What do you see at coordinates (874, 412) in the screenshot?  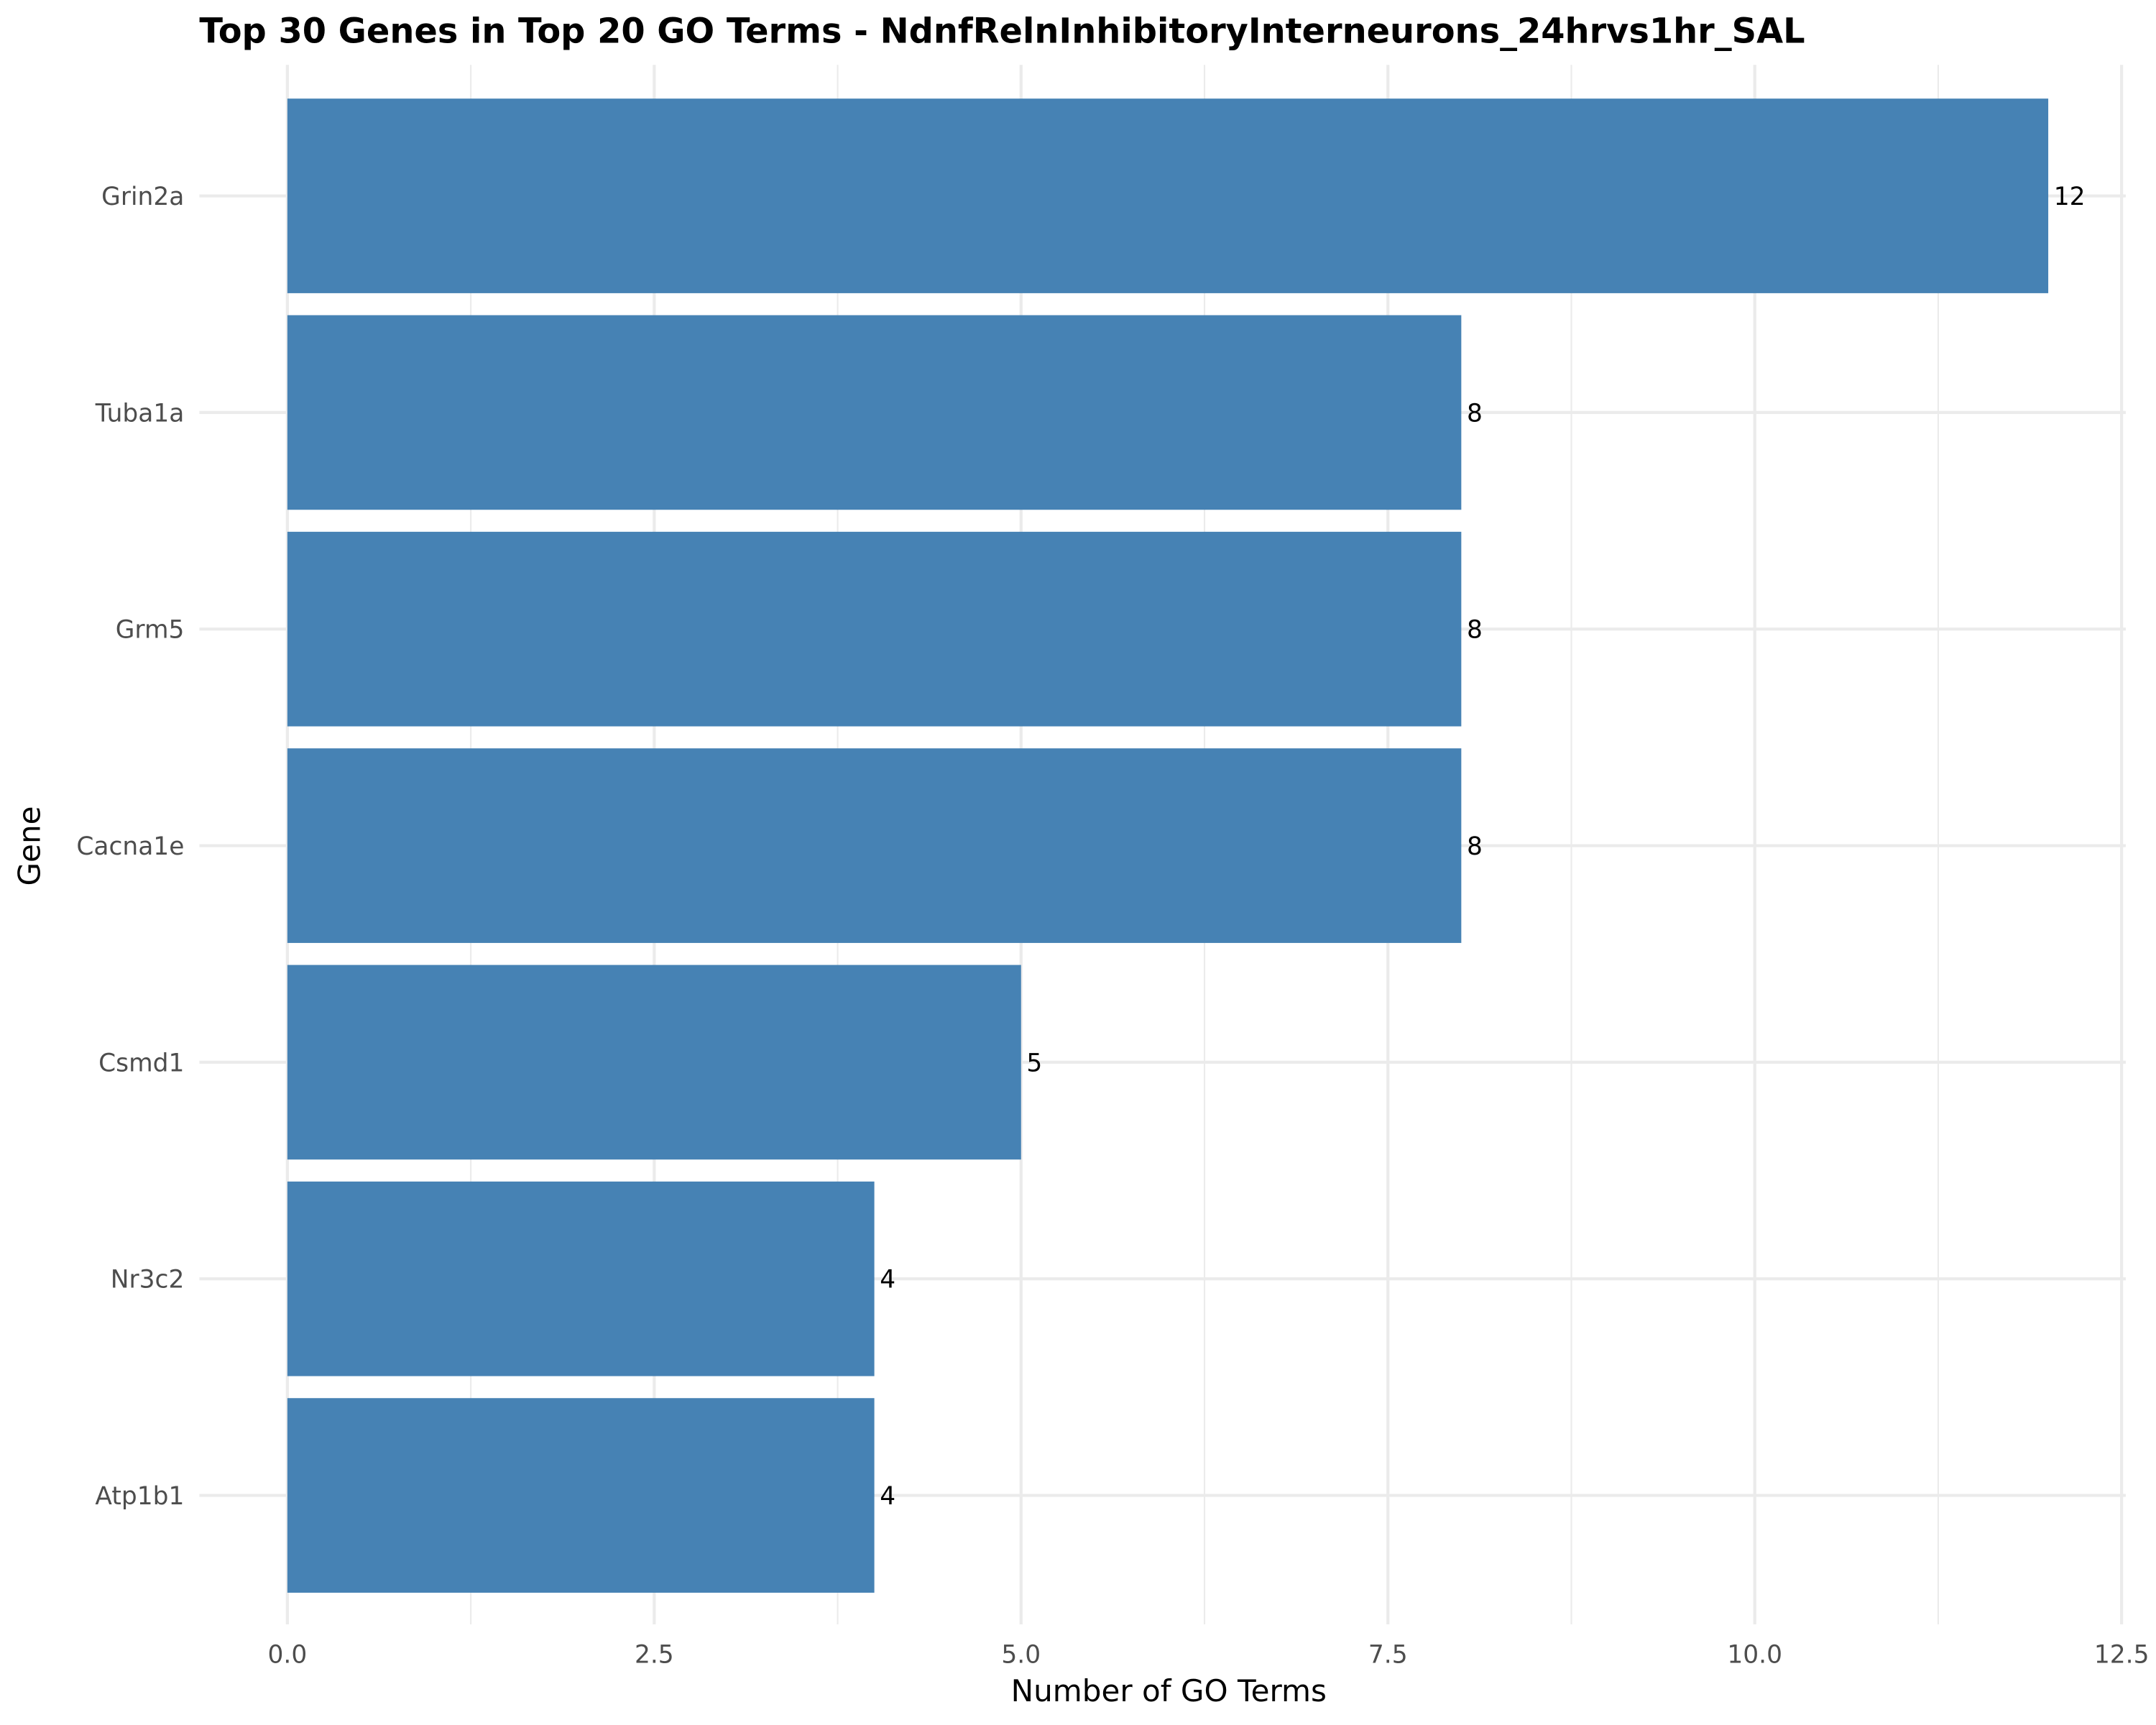 I see `bar-tuba1a` at bounding box center [874, 412].